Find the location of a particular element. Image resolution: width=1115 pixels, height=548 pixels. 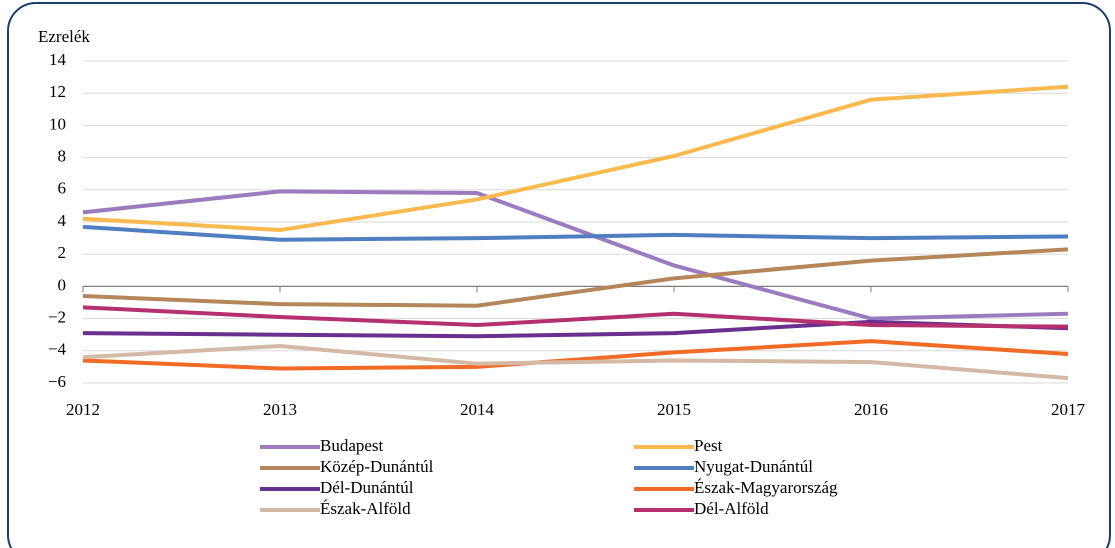

y-tick-label: −4 is located at coordinates (57, 349).